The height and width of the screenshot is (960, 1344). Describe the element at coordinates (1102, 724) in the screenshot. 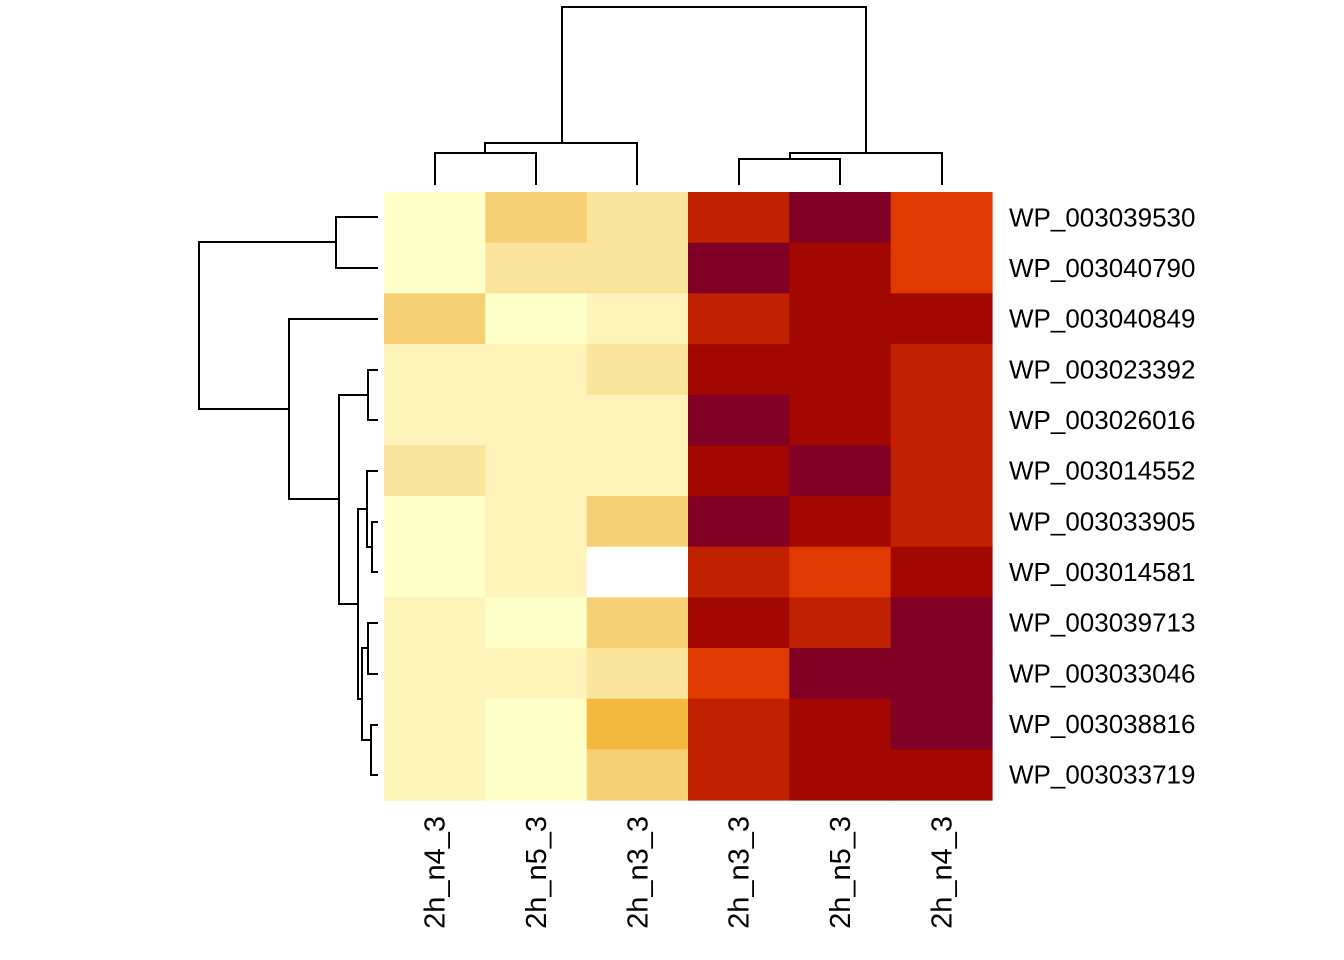

I see `row-label: WP_003038816` at that location.